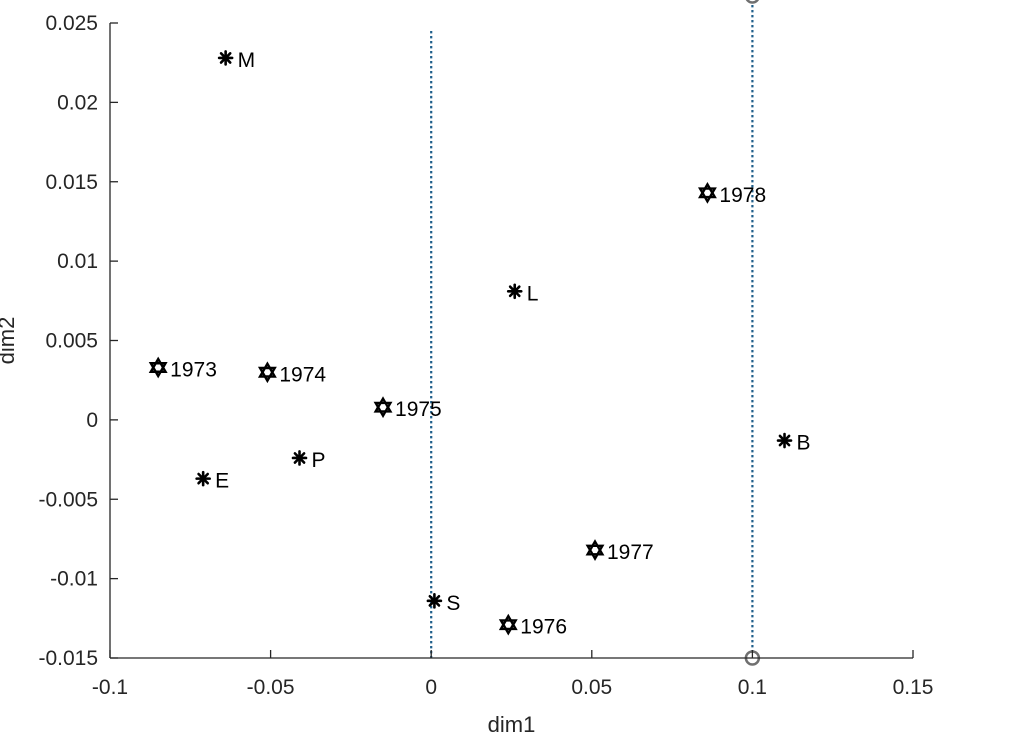  I want to click on point-label: 1977, so click(630, 552).